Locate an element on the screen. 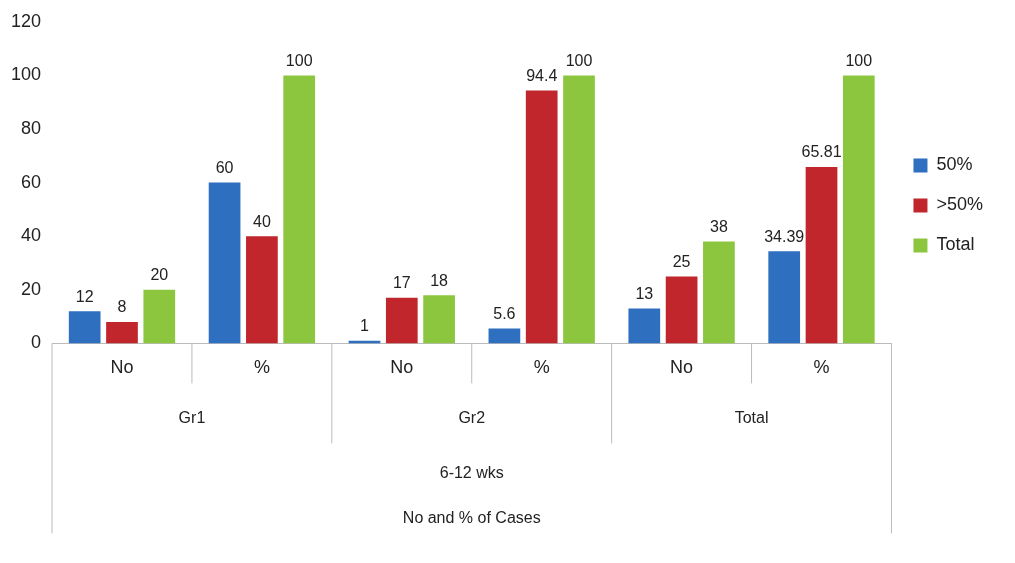  legend-label: Total is located at coordinates (955, 244).